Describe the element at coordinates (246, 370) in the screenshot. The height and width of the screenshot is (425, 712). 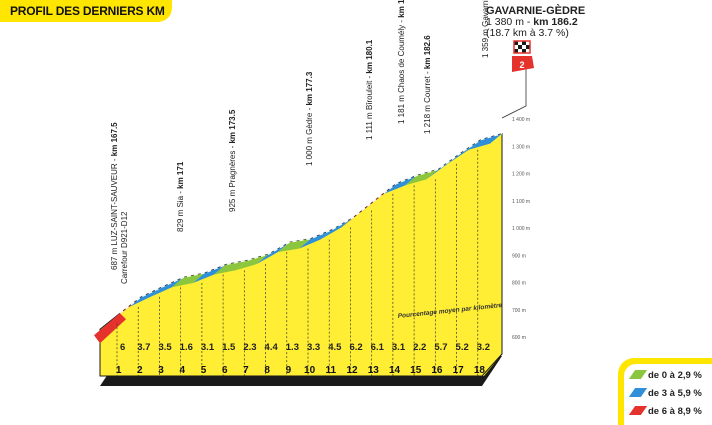
I see `km-label: 7` at that location.